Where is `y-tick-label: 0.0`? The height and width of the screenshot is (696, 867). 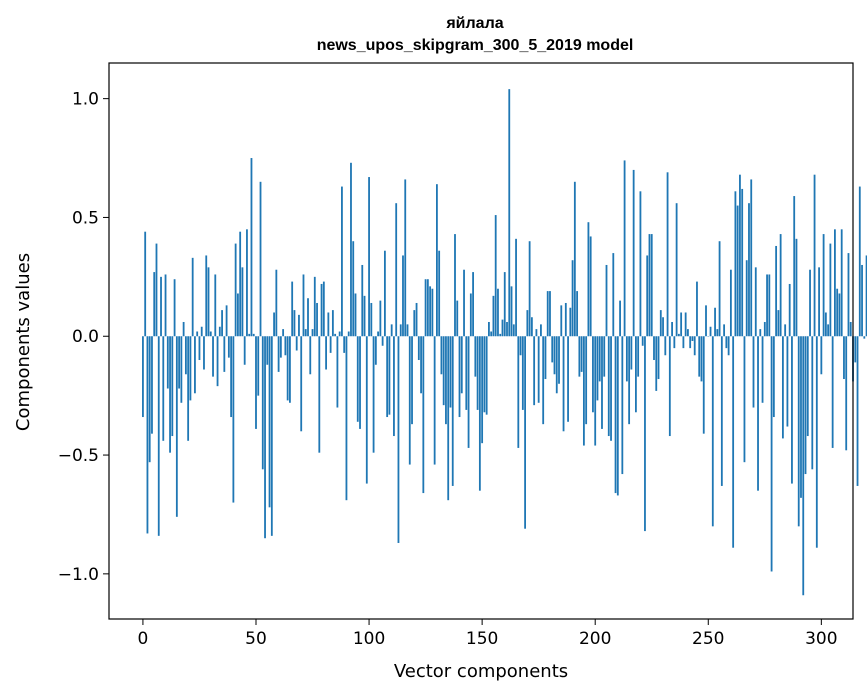
y-tick-label: 0.0 is located at coordinates (85, 337).